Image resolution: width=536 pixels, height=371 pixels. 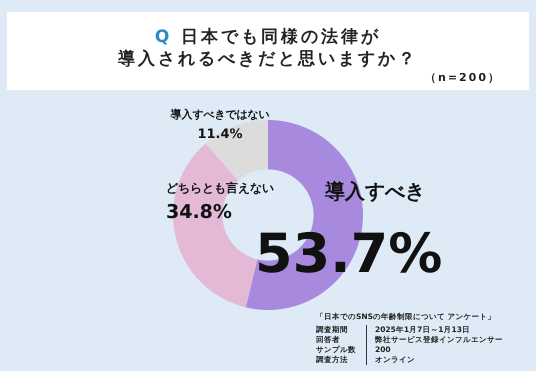 What do you see at coordinates (199, 212) in the screenshot?
I see `data-label: 34.8%` at bounding box center [199, 212].